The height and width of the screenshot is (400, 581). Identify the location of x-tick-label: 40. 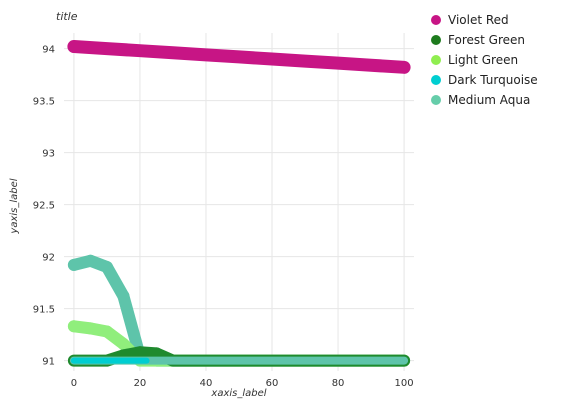
(206, 383).